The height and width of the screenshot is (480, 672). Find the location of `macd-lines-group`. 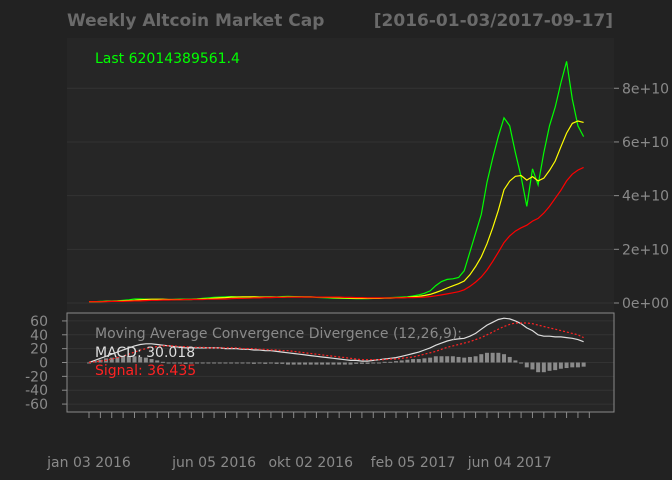

macd-lines-group is located at coordinates (336, 340).